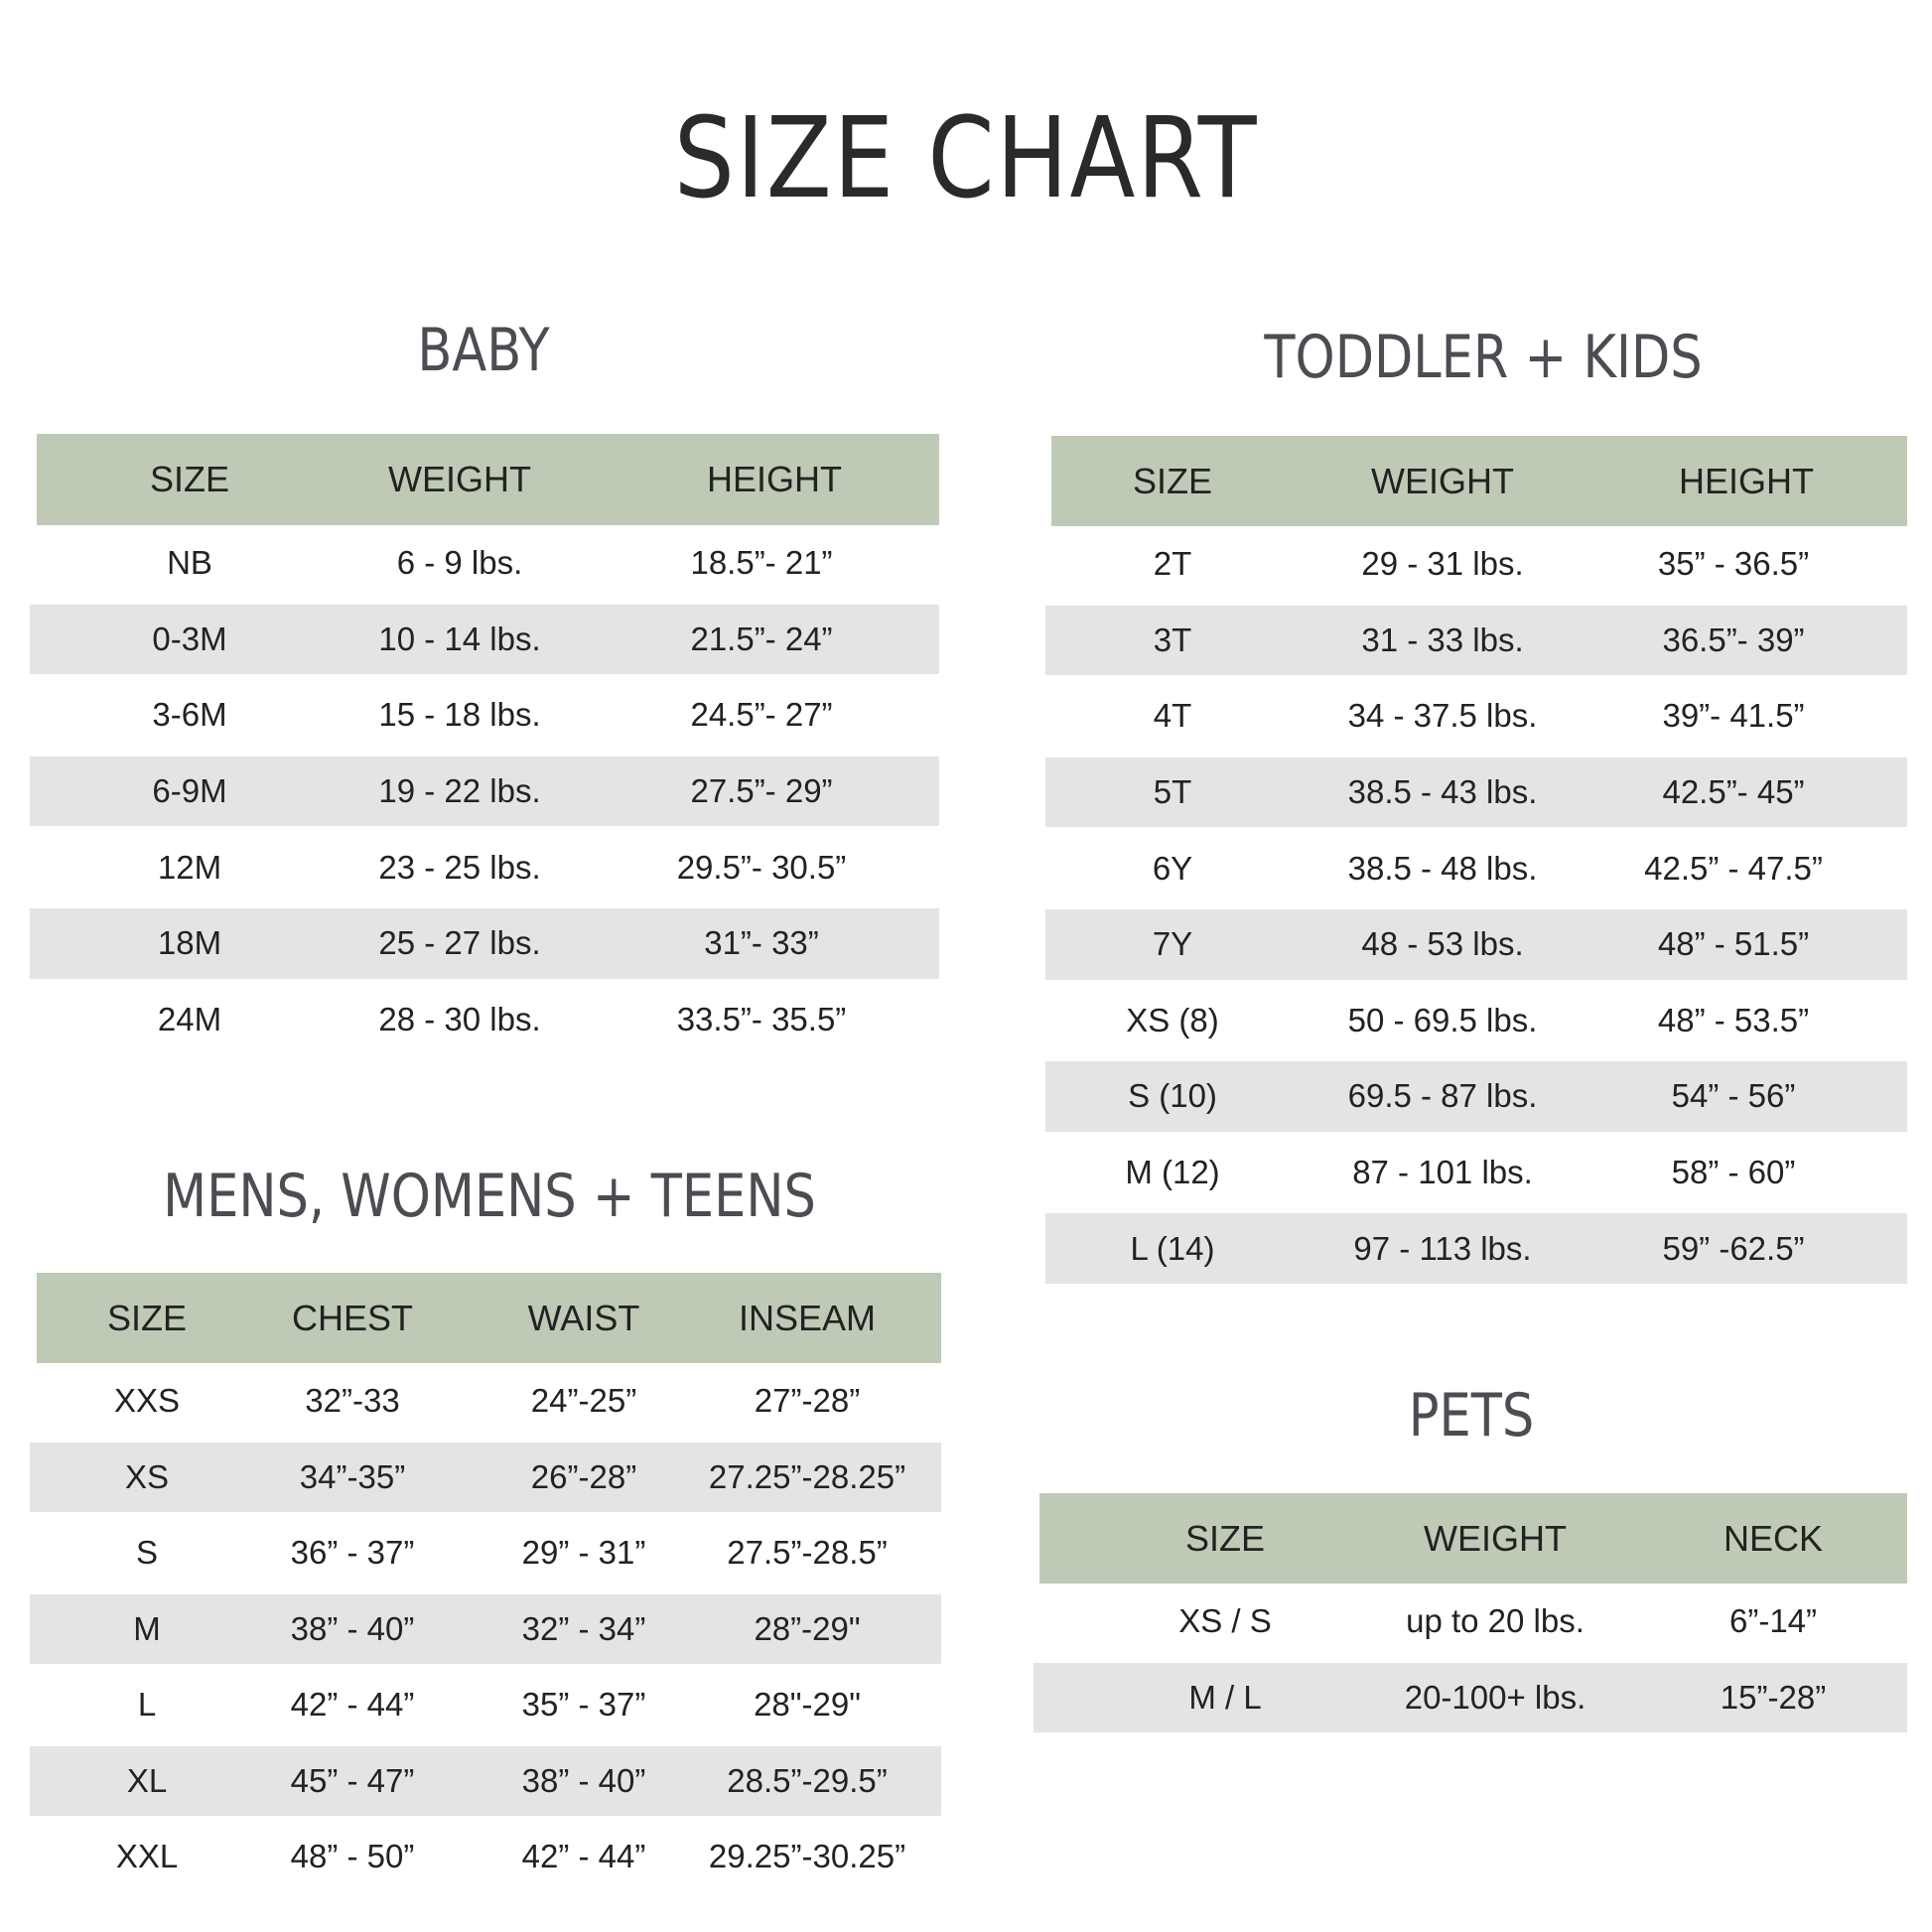 Image resolution: width=1932 pixels, height=1932 pixels. What do you see at coordinates (353, 1780) in the screenshot?
I see `cell-chest: 45” - 47”` at bounding box center [353, 1780].